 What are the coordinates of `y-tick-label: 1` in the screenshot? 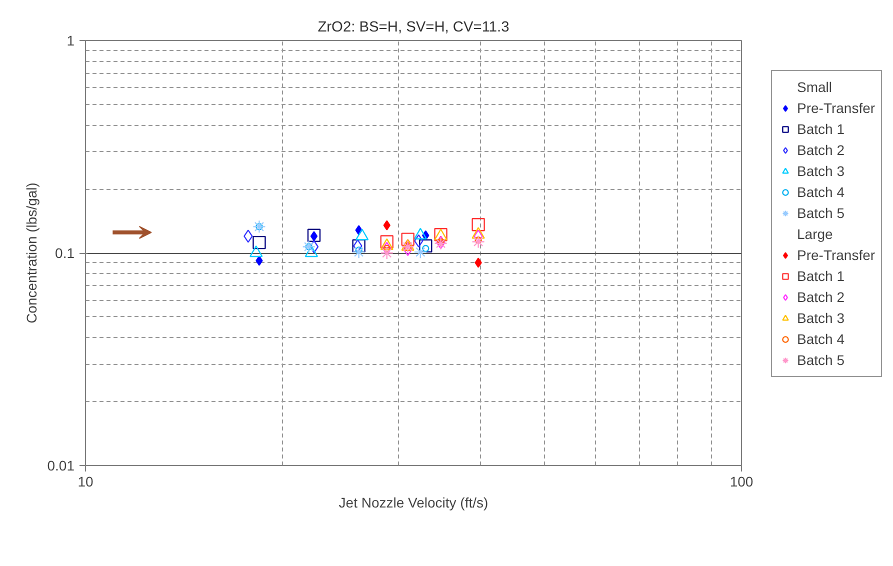 It's located at (70, 40).